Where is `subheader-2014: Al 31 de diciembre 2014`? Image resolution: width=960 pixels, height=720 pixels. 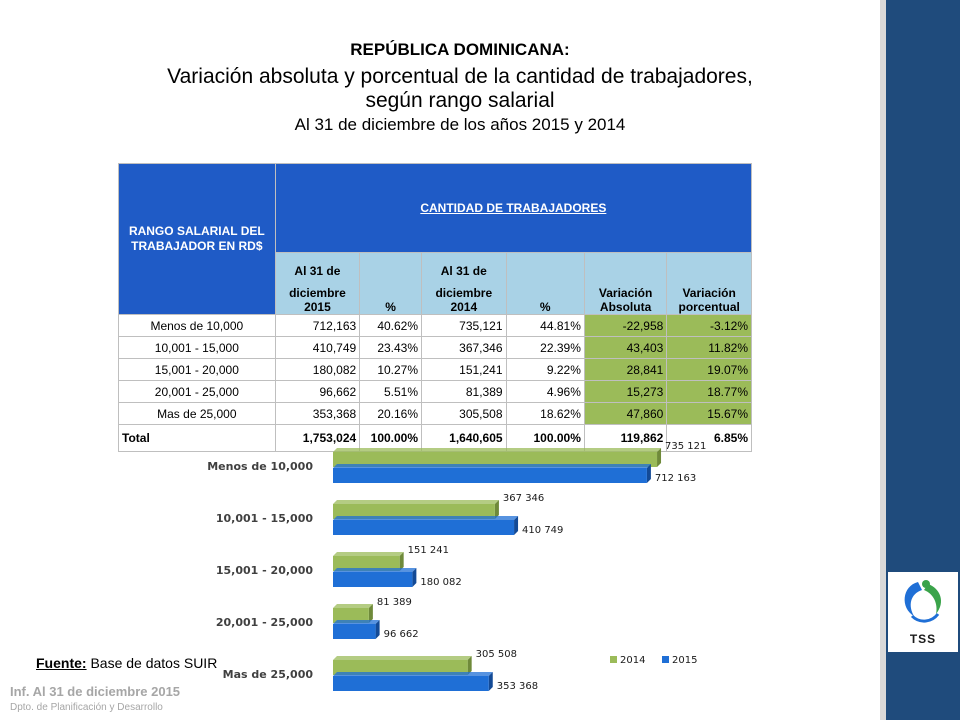 subheader-2014: Al 31 de diciembre 2014 is located at coordinates (464, 283).